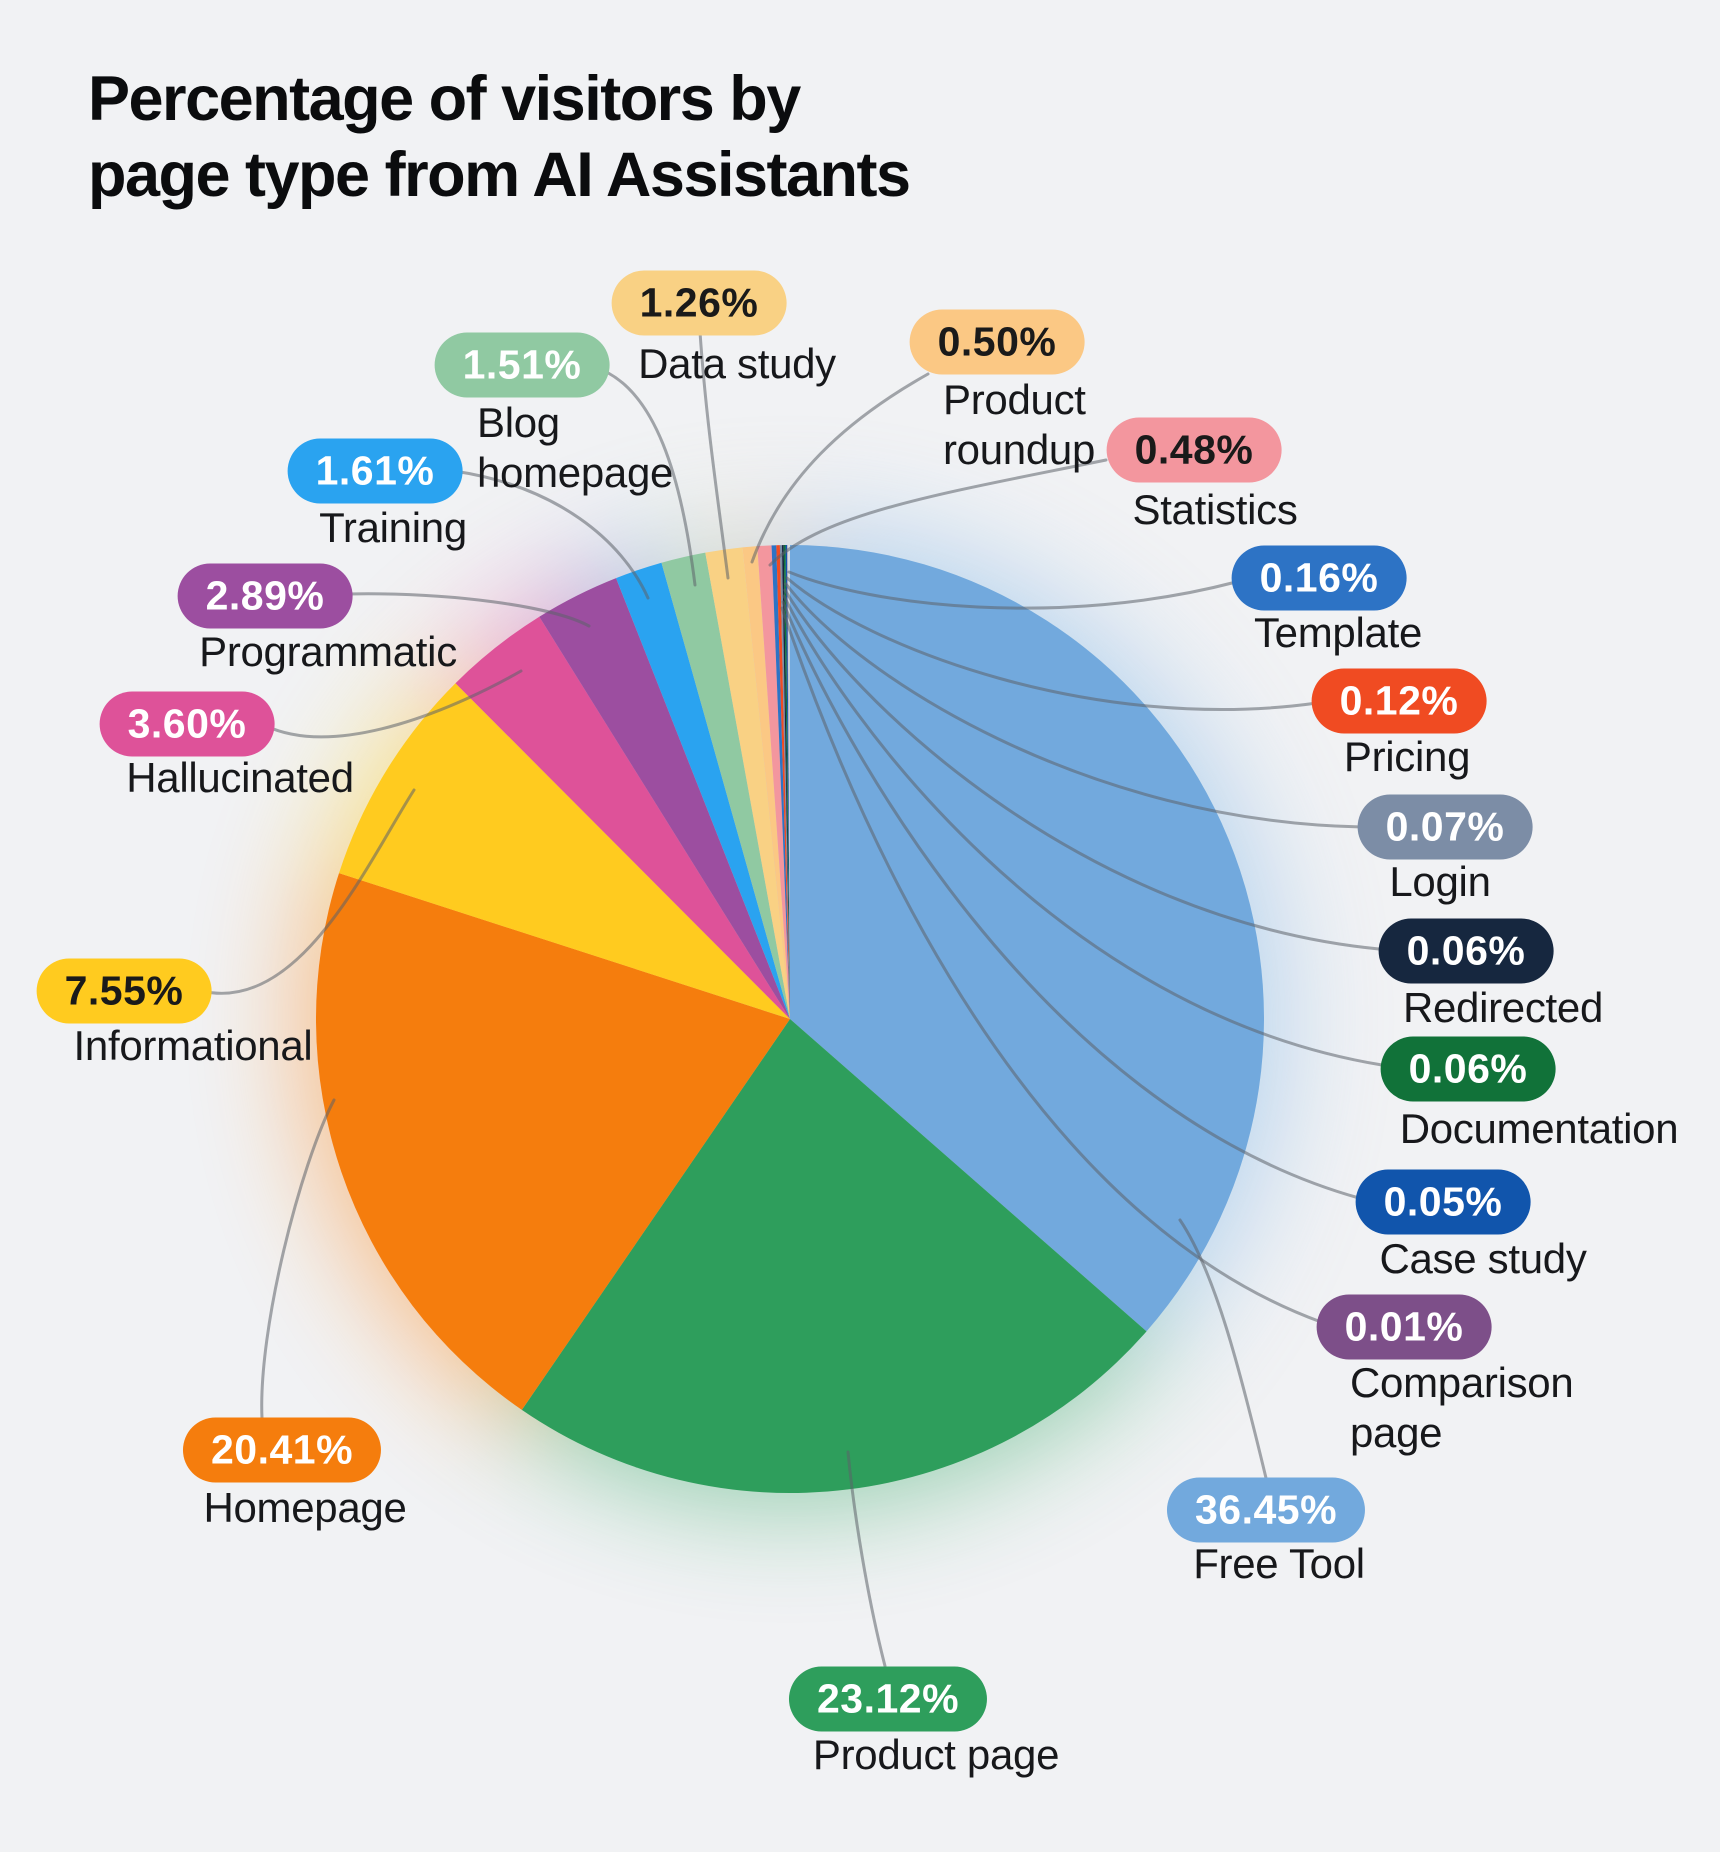  Describe the element at coordinates (1539, 1129) in the screenshot. I see `label-documentation: Documentation` at that location.